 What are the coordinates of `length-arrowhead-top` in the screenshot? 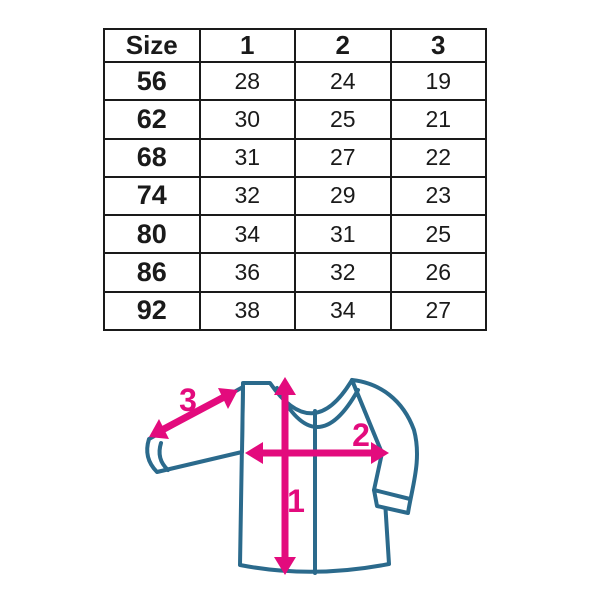 It's located at (285, 386).